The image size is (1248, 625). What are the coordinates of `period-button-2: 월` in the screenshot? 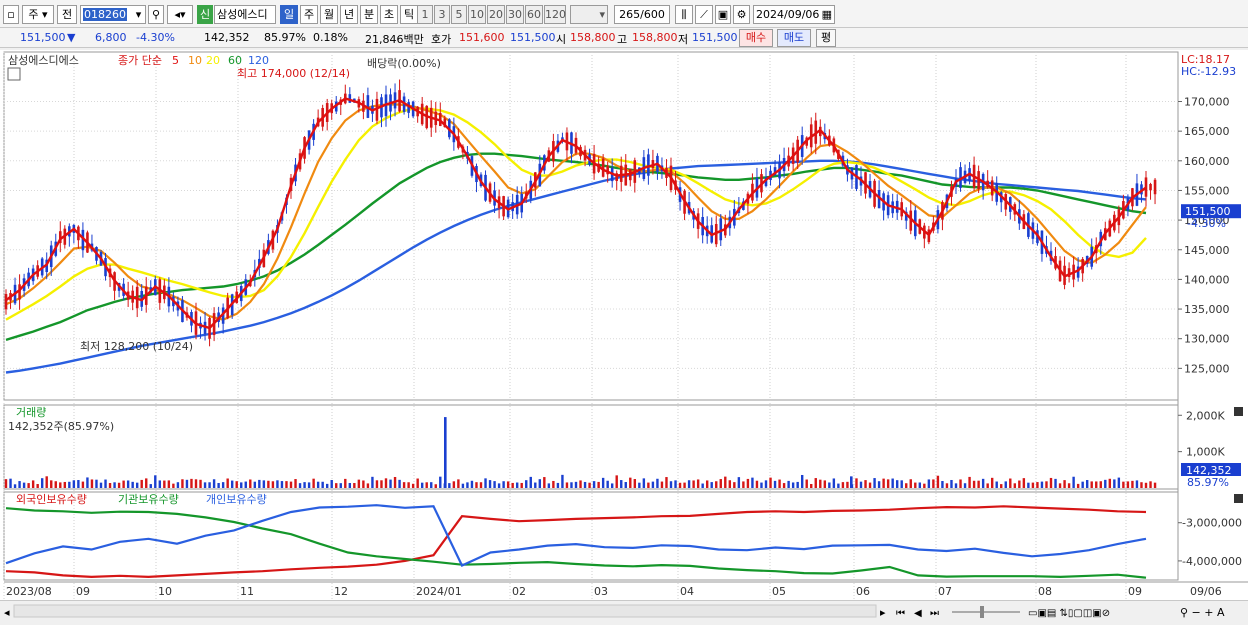 It's located at (329, 14).